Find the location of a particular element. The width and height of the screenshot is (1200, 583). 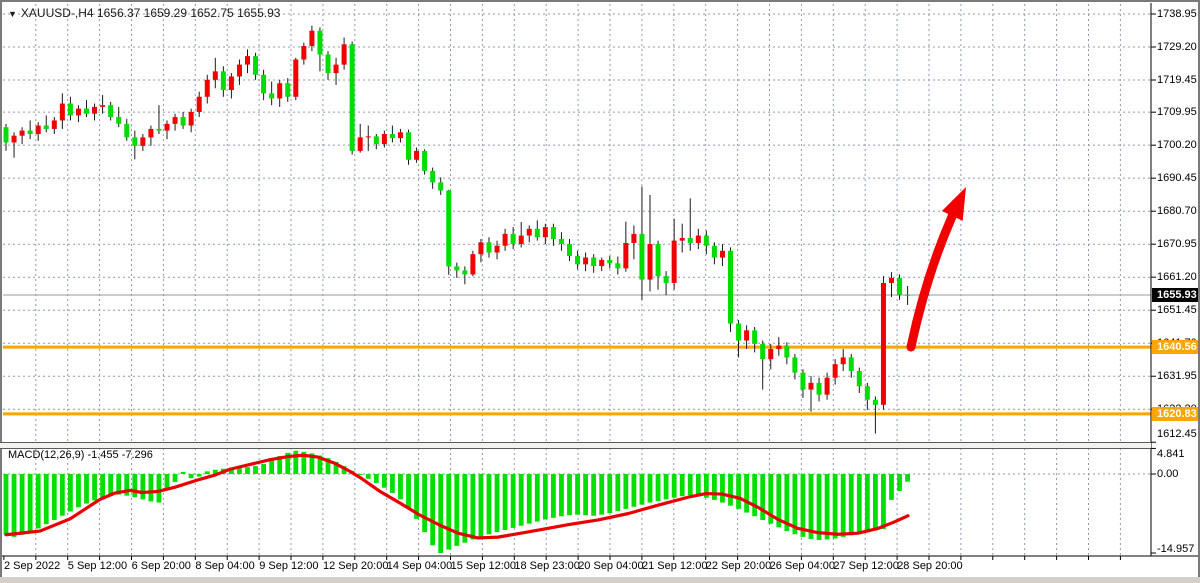

macd-indicator-label: MACD(12,26,9) -1.455 -7.296 is located at coordinates (80, 455).